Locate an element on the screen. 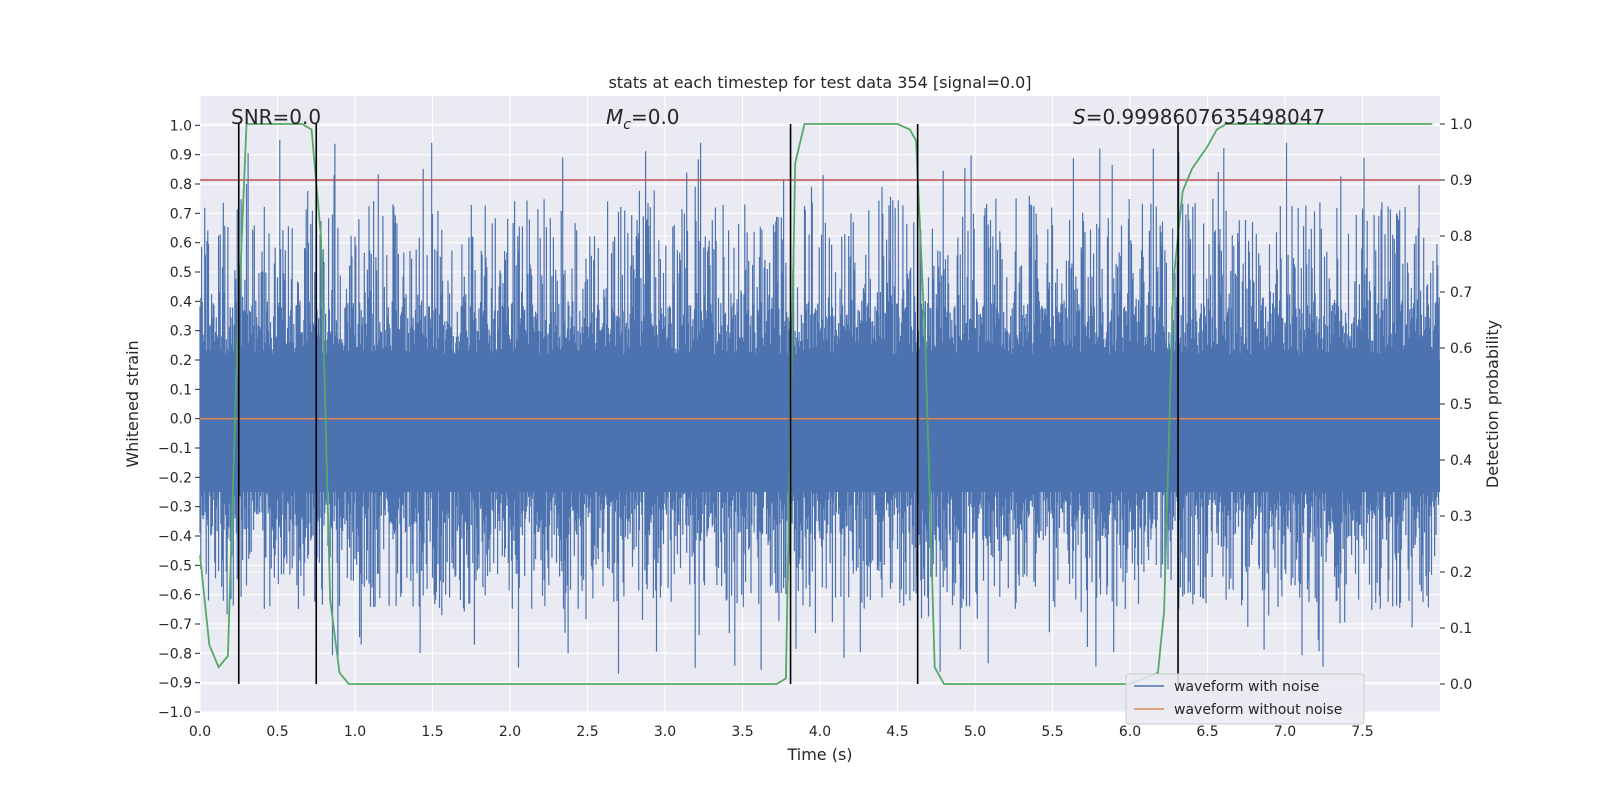 The width and height of the screenshot is (1600, 800). y-tick-label: 0.7 is located at coordinates (181, 214).